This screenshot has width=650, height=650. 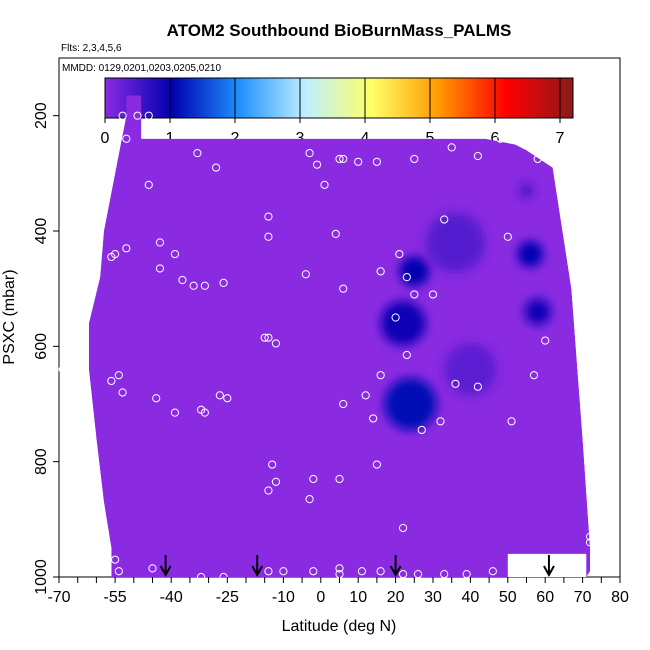 I want to click on missing-data-cutout, so click(x=547, y=565).